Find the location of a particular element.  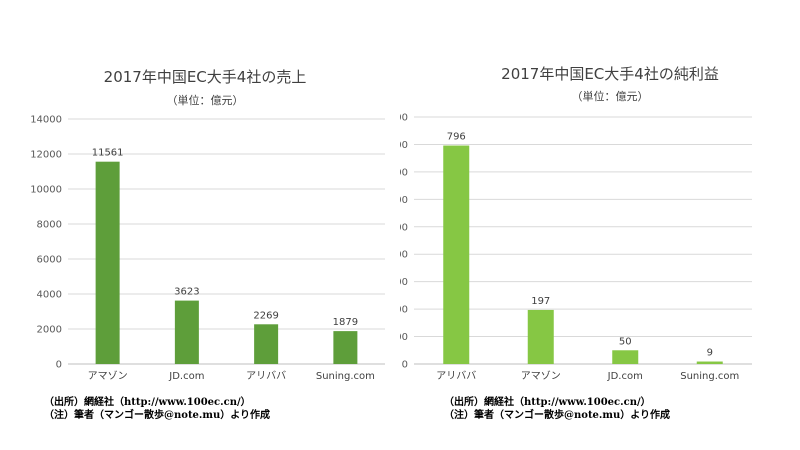

y-tick-label: 700 is located at coordinates (404, 172).